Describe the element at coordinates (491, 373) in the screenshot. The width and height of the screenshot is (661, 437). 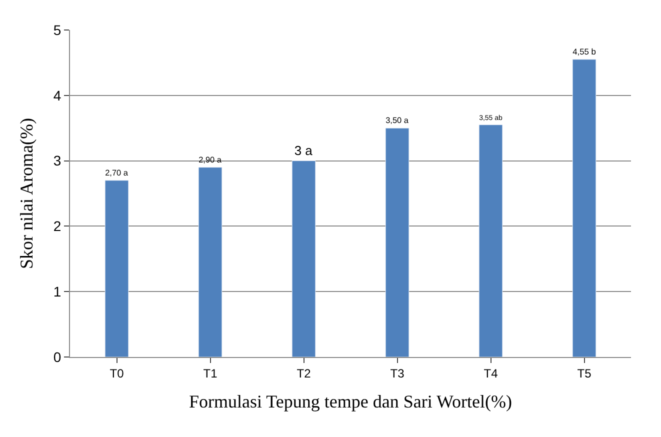
I see `x-tick-label: T4` at that location.